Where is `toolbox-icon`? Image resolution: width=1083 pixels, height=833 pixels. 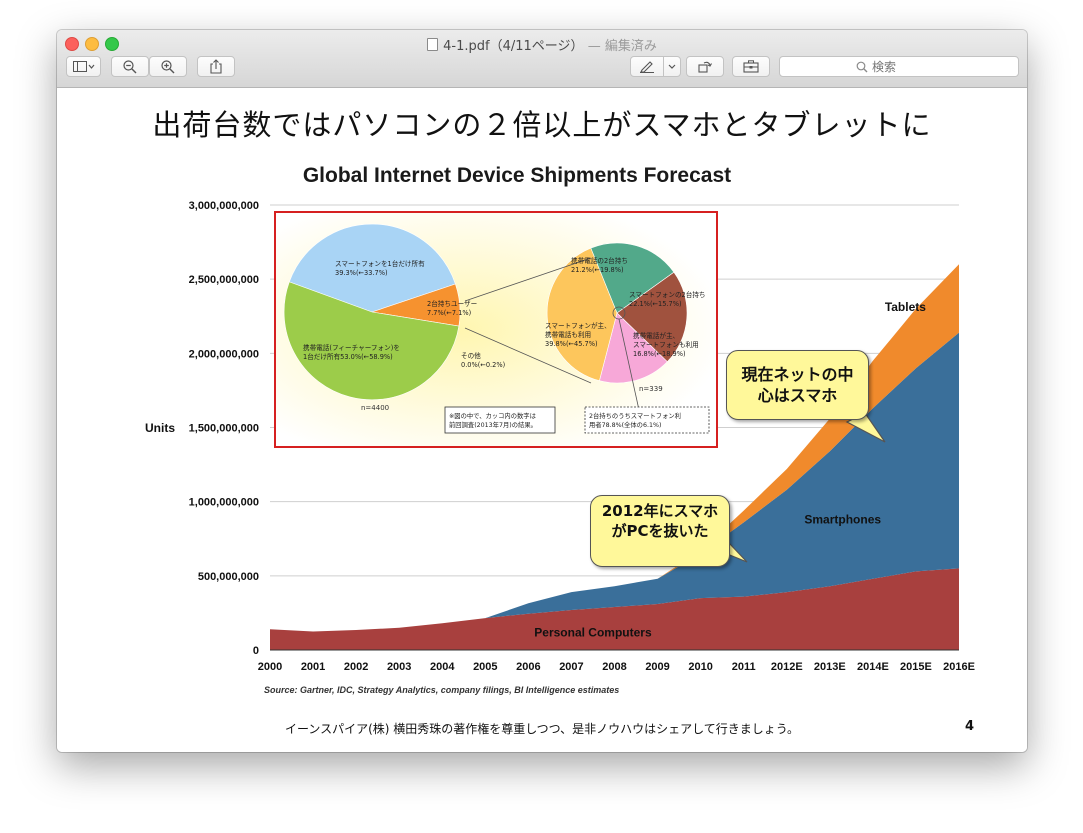 toolbox-icon is located at coordinates (751, 66).